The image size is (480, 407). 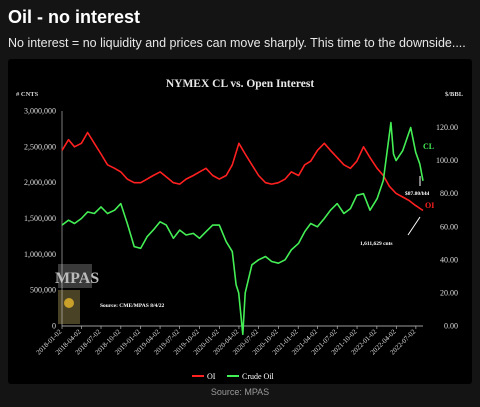 What do you see at coordinates (40, 111) in the screenshot?
I see `y-left-tick-label: 3,000,000` at bounding box center [40, 111].